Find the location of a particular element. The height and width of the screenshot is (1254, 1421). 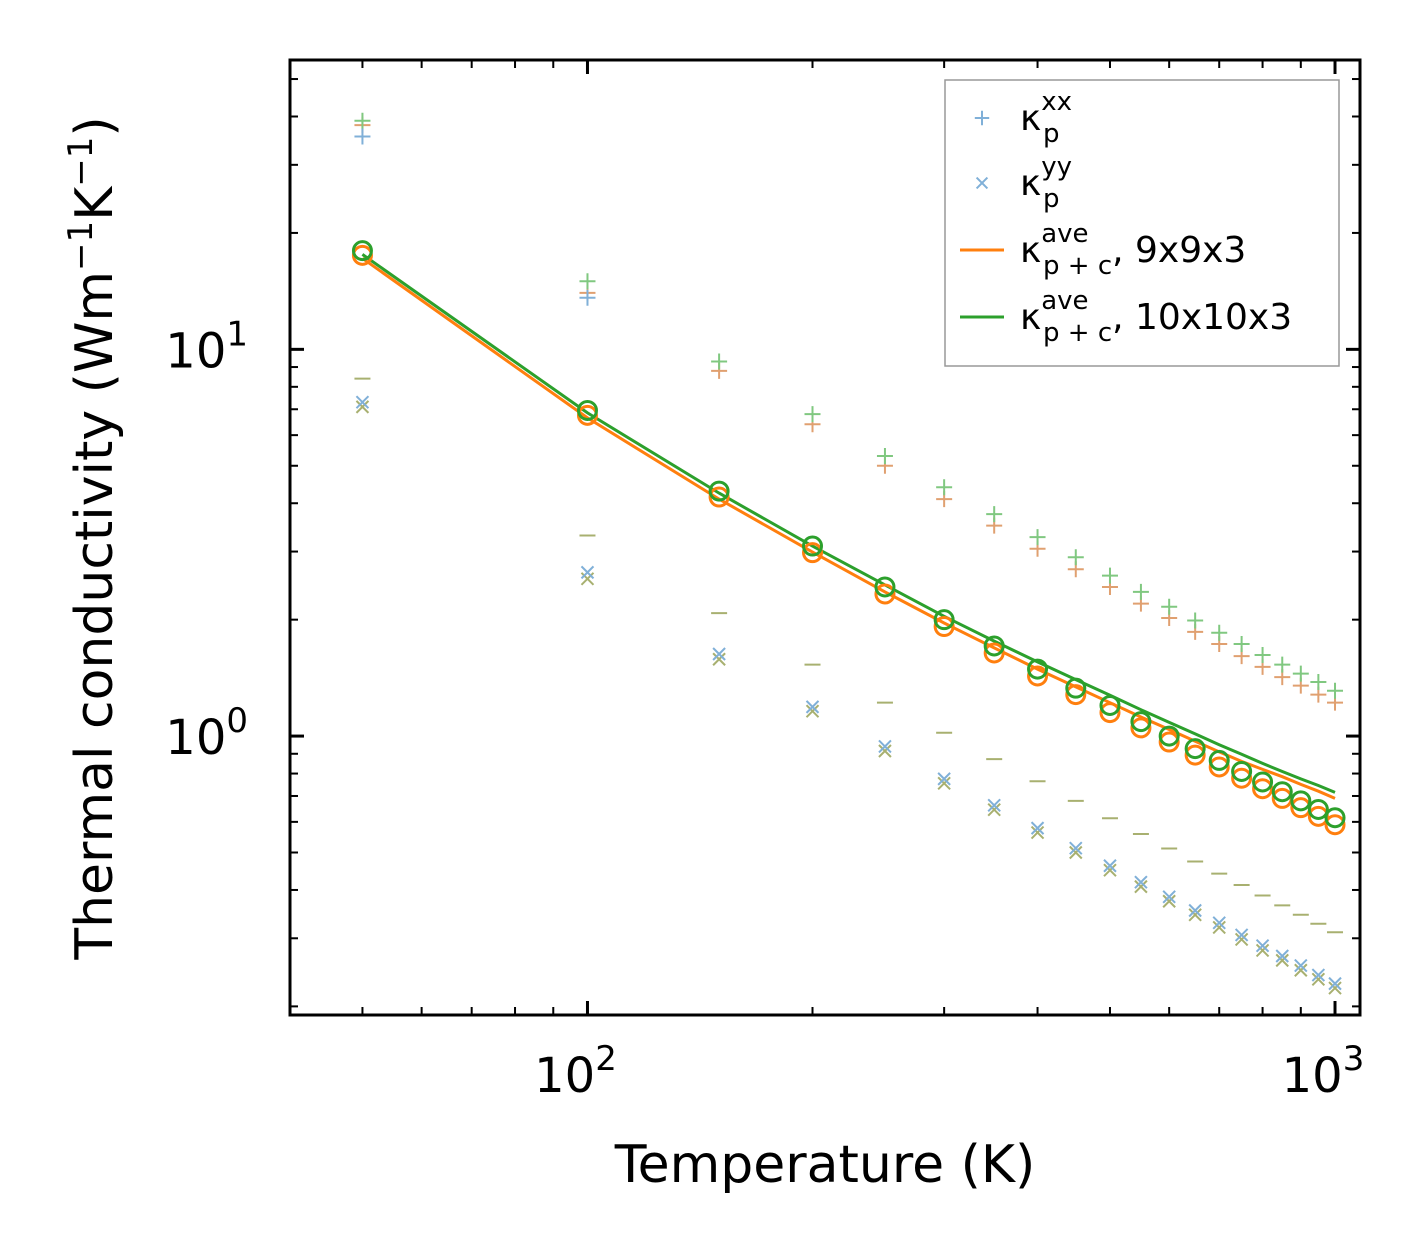

legend-entry: κxx p is located at coordinates (1023, 118).